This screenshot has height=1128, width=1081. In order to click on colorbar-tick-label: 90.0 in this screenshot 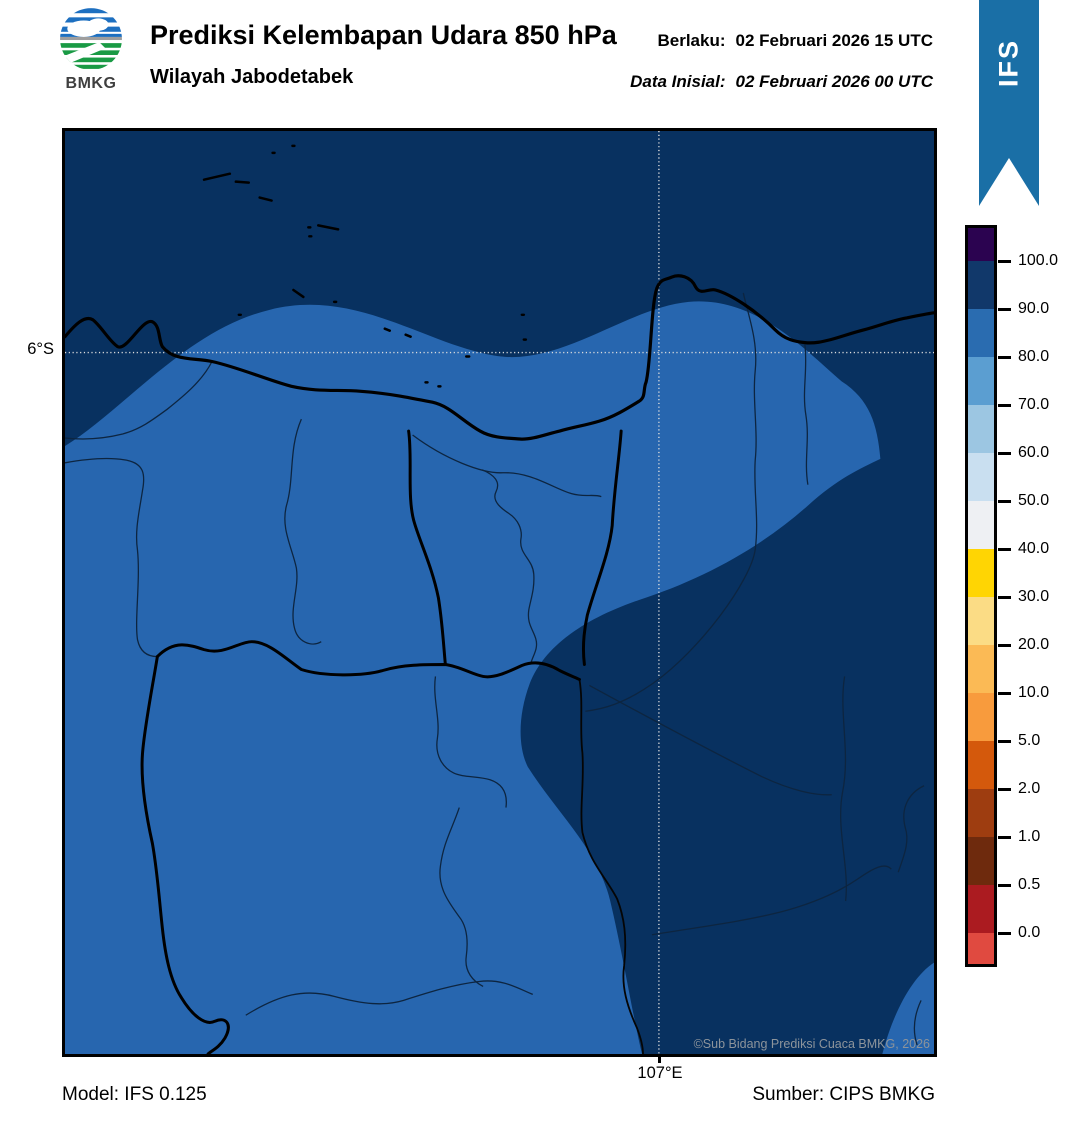, I will do `click(1034, 308)`.